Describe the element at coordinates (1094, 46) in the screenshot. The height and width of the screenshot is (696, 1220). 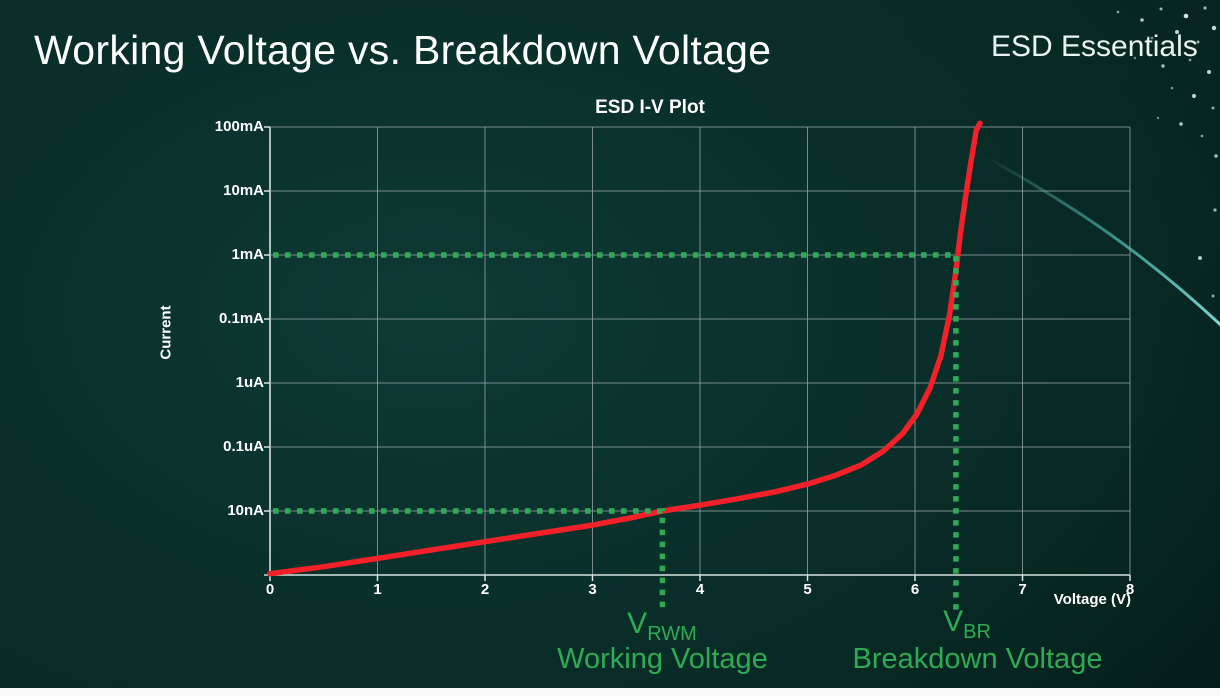
I see `brand-text: ESD Essentials` at that location.